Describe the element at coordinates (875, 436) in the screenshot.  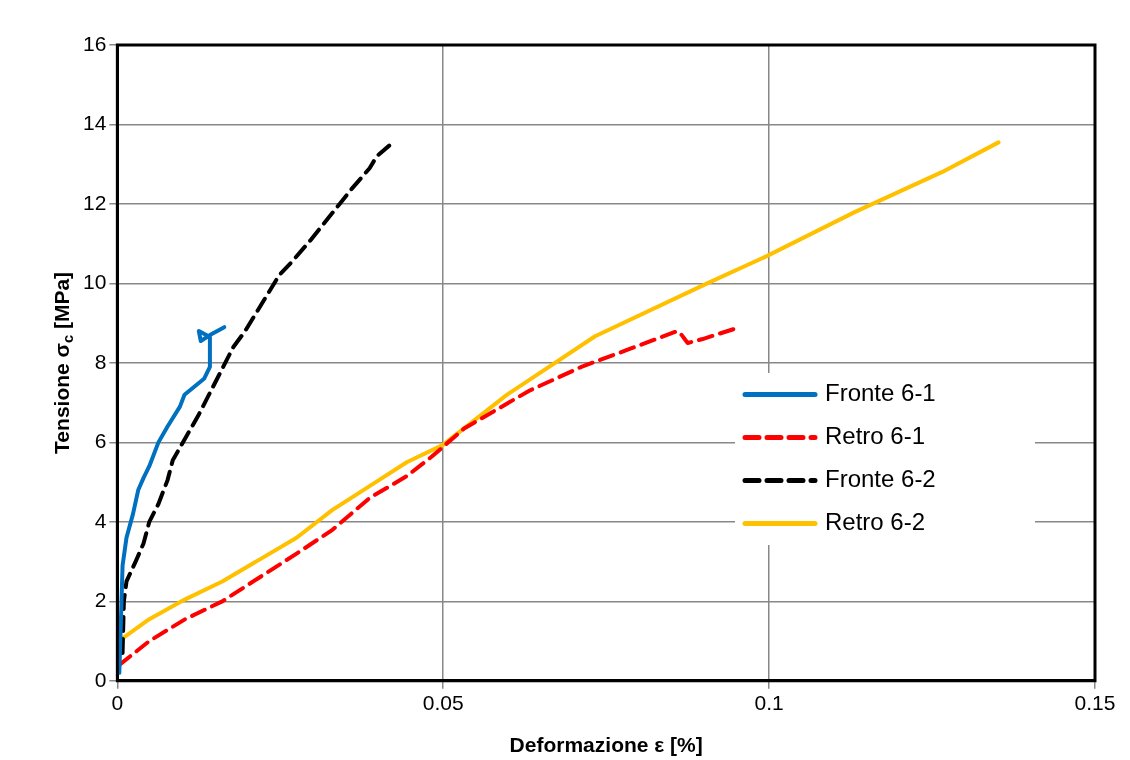
I see `legend-label: Retro 6-1` at that location.